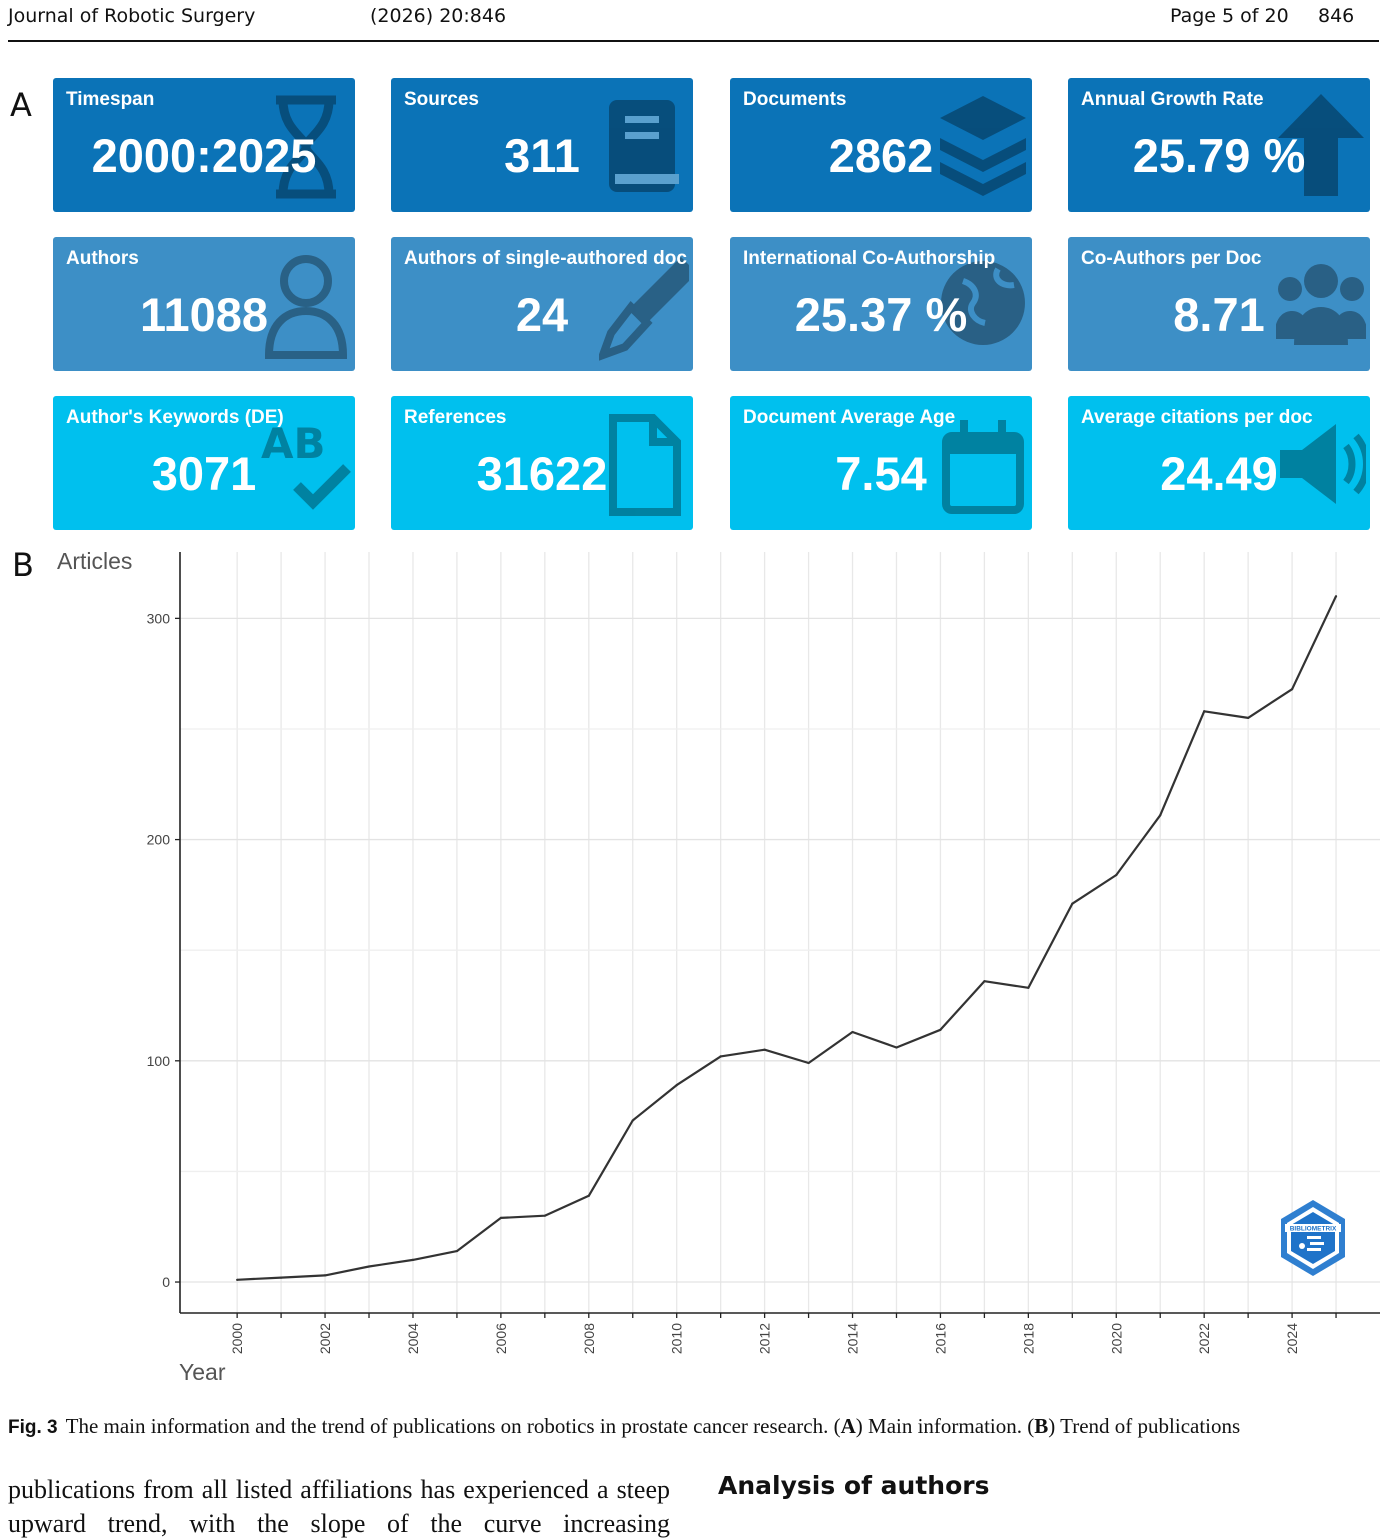 The height and width of the screenshot is (1539, 1387). Describe the element at coordinates (94, 561) in the screenshot. I see `y-axis-title: Articles` at that location.